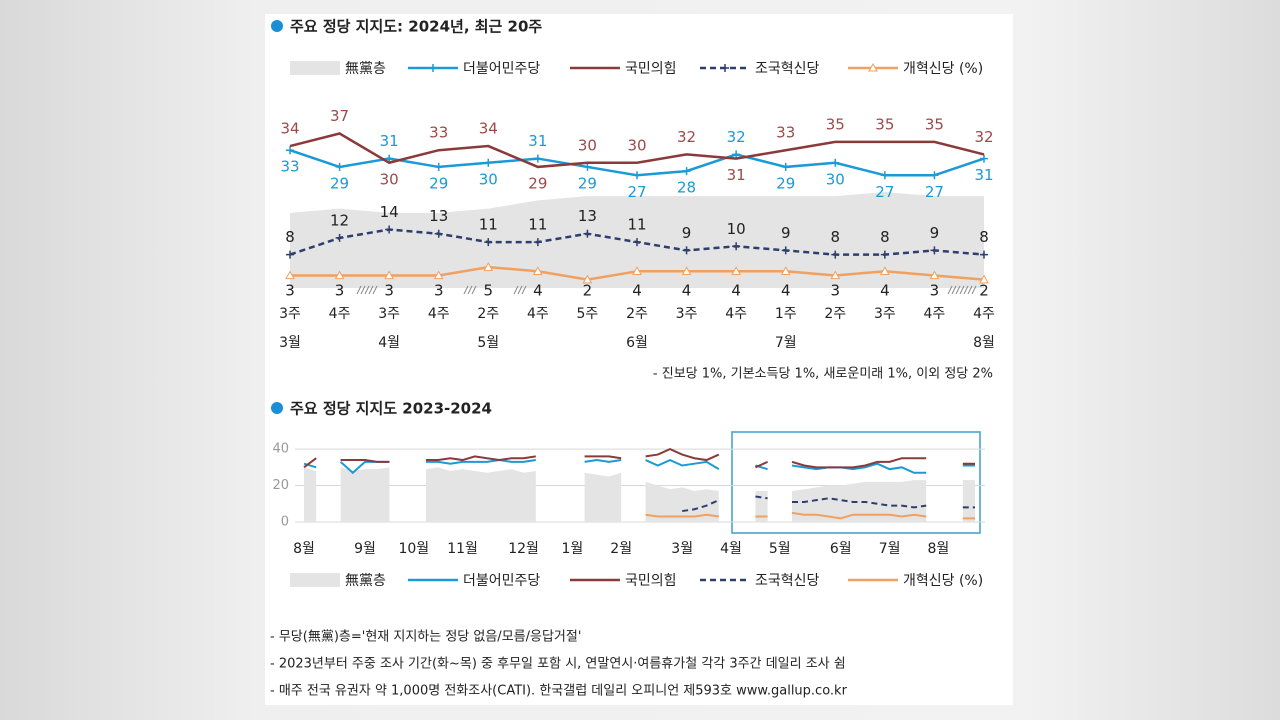 The height and width of the screenshot is (720, 1280). What do you see at coordinates (290, 343) in the screenshot?
I see `x-tick-label: 3월` at bounding box center [290, 343].